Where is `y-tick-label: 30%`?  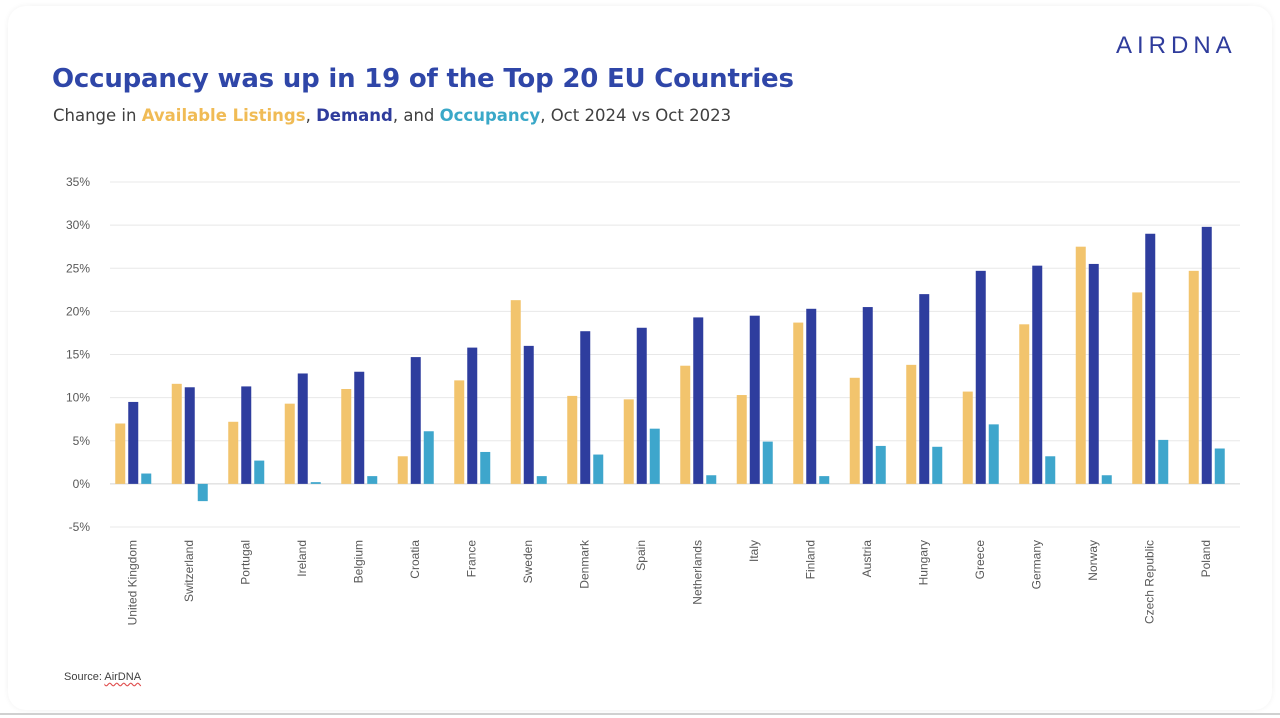 y-tick-label: 30% is located at coordinates (78, 225).